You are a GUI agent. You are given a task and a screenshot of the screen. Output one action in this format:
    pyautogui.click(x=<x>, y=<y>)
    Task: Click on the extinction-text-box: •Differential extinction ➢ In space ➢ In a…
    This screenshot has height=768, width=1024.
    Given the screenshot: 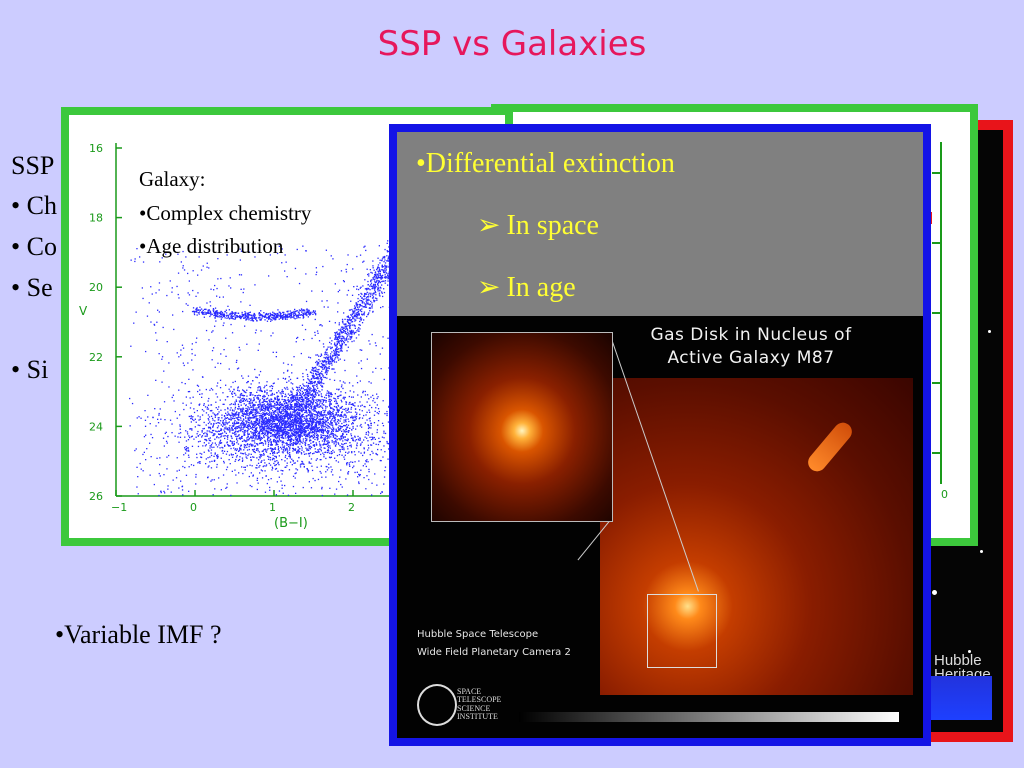 What is the action you would take?
    pyautogui.click(x=660, y=224)
    